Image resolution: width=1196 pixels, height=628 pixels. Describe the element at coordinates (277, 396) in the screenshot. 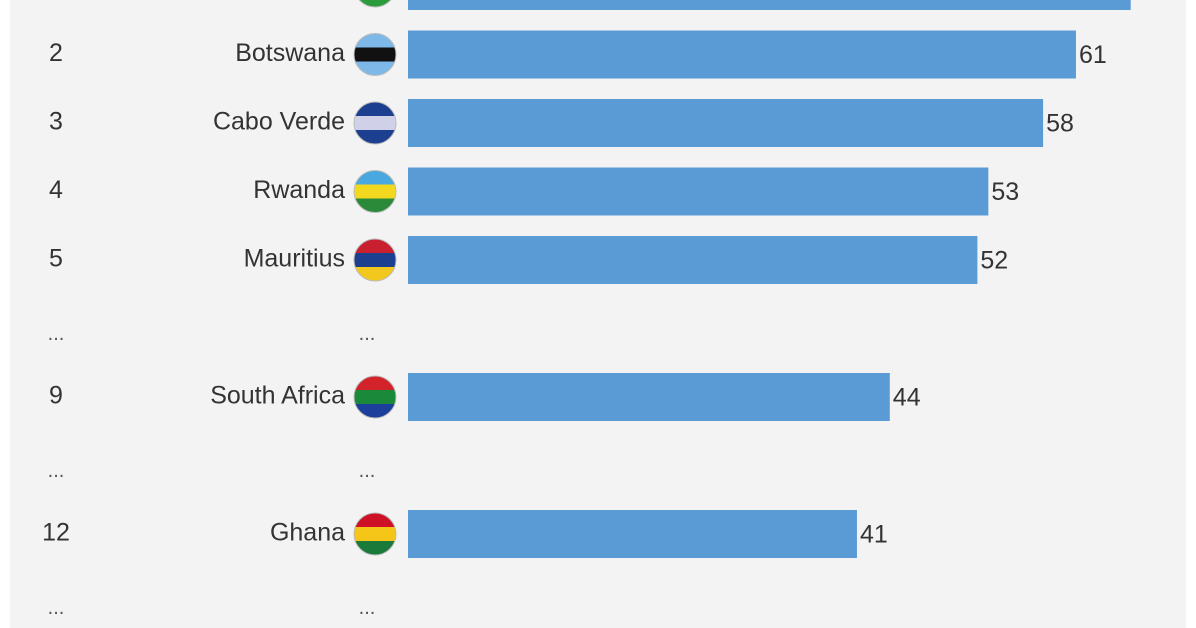

I see `category-label: South Africa` at that location.